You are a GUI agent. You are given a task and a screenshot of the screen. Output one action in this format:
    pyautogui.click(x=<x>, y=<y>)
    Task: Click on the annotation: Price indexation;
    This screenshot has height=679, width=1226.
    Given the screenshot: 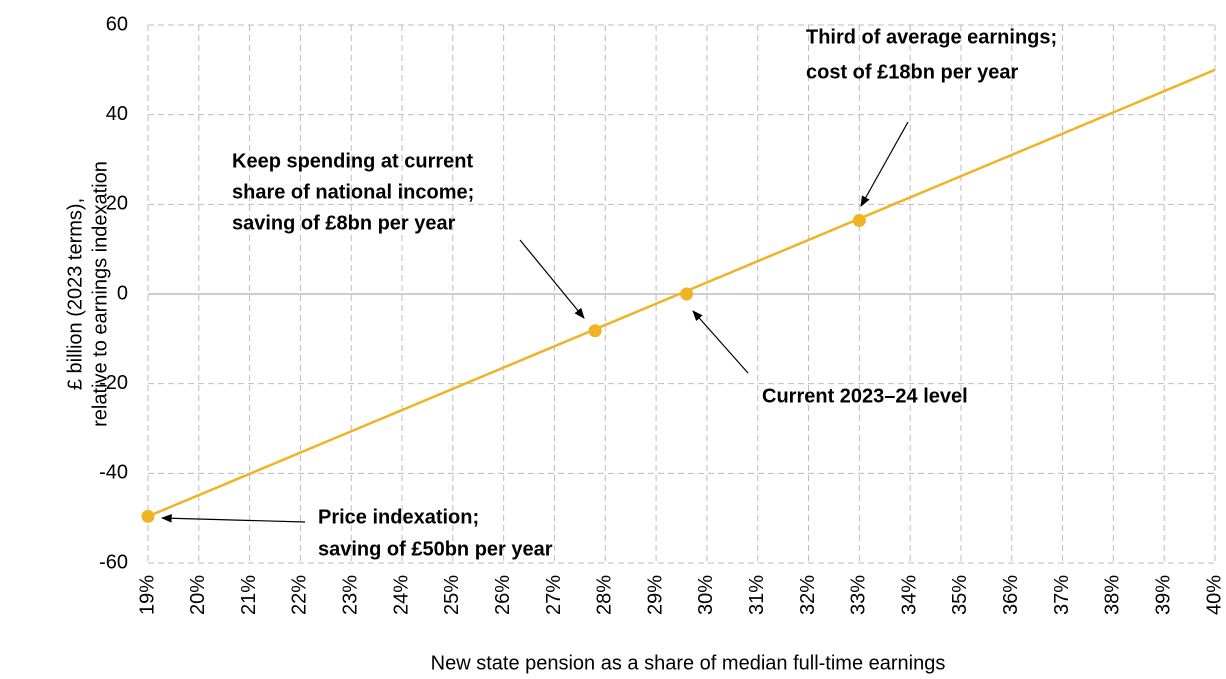 What is the action you would take?
    pyautogui.click(x=398, y=517)
    